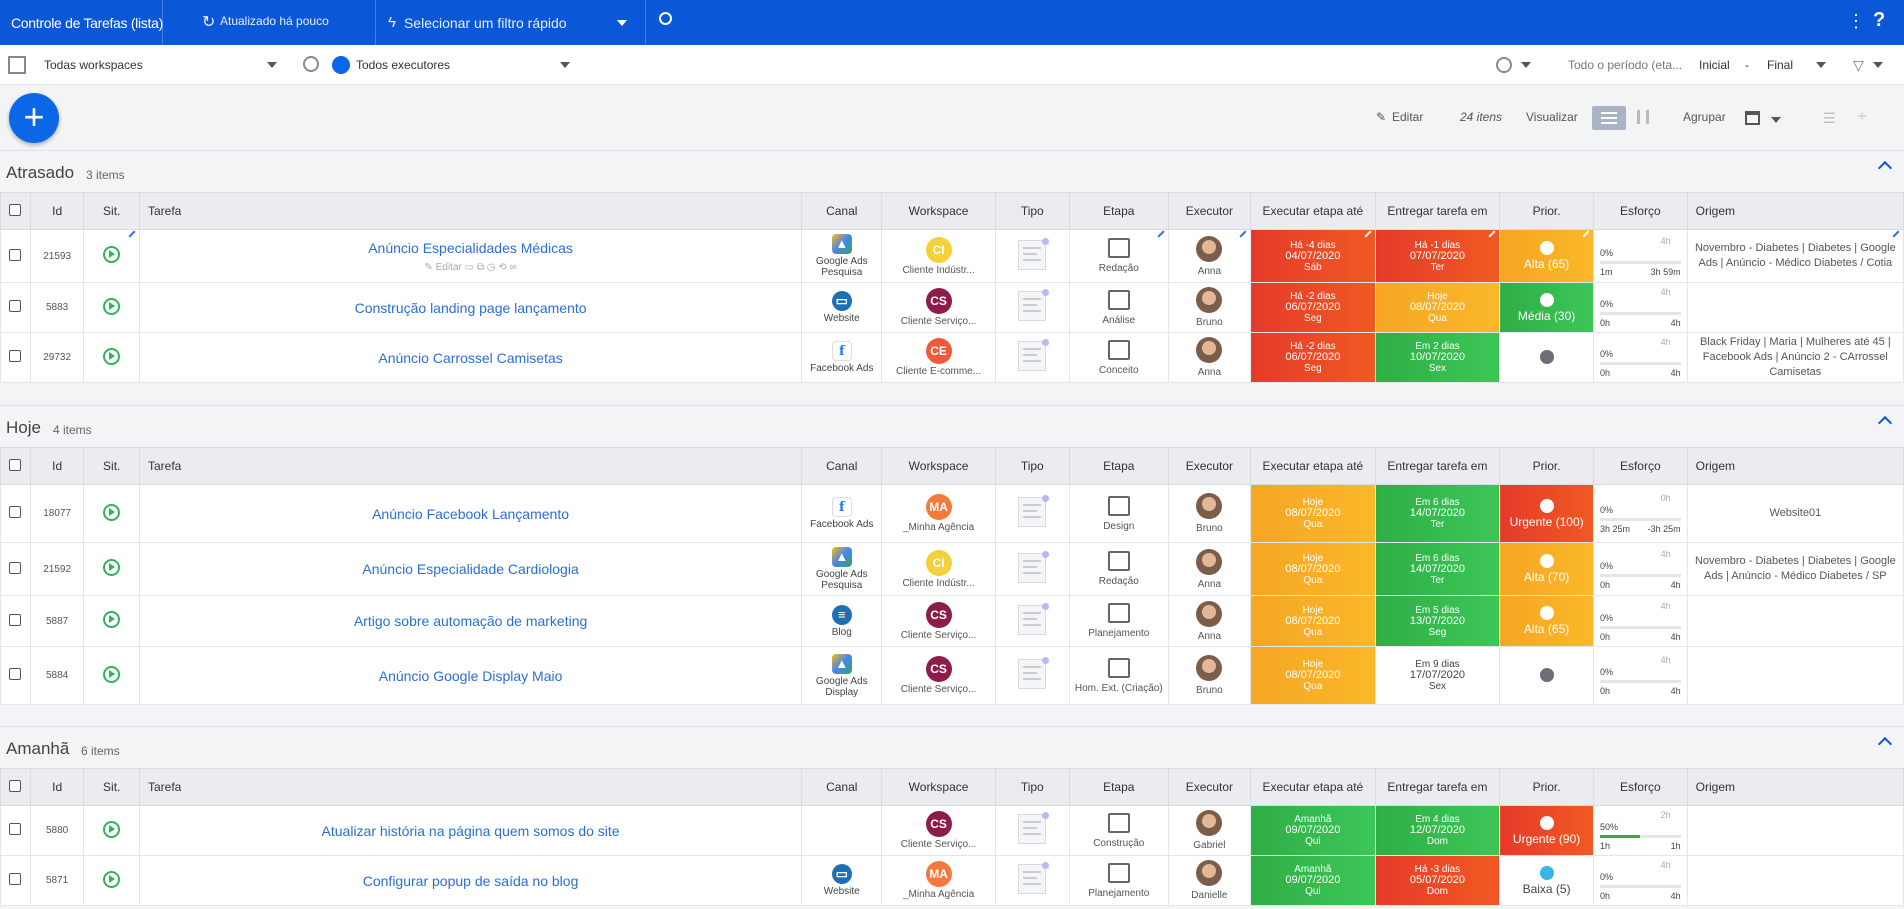 The width and height of the screenshot is (1904, 909). What do you see at coordinates (1609, 118) in the screenshot?
I see `list-view-button` at bounding box center [1609, 118].